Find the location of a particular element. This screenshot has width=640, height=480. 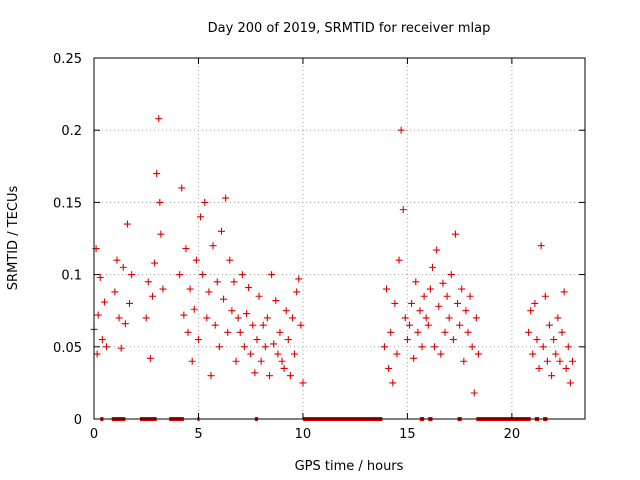

y-tick-label: 0.15 is located at coordinates (67, 203).